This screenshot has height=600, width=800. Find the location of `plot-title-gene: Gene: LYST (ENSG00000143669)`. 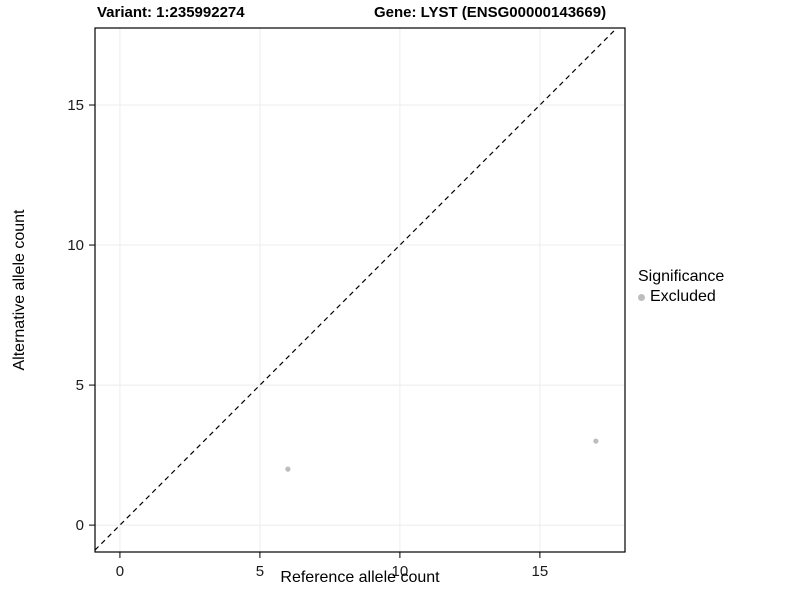

plot-title-gene: Gene: LYST (ENSG00000143669) is located at coordinates (490, 12).